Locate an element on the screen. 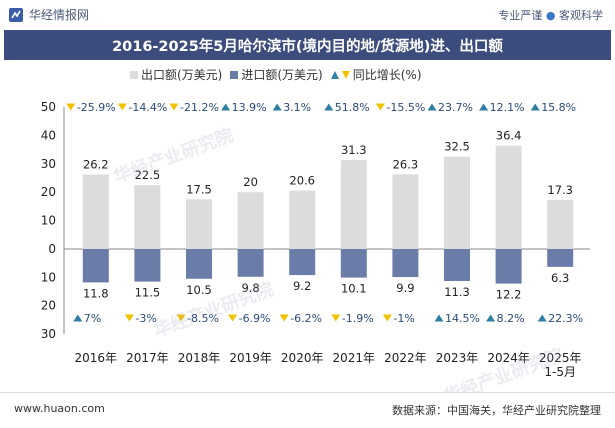 The height and width of the screenshot is (428, 615). import-growth-label: 22.3% is located at coordinates (565, 318).